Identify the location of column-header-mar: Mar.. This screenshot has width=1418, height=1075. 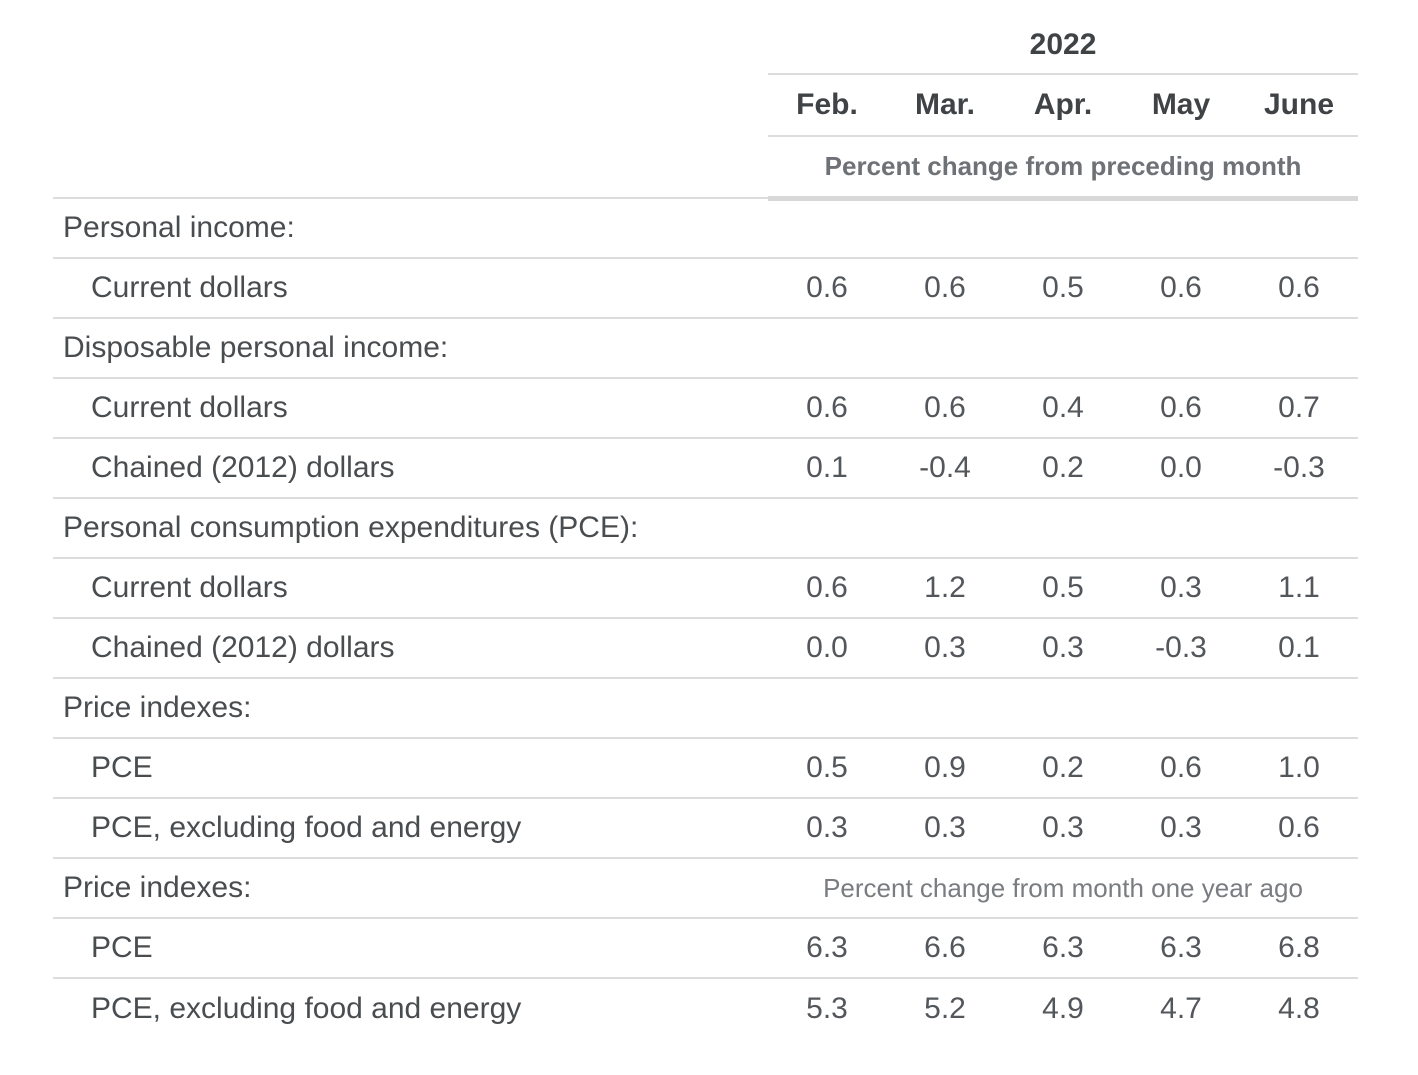
(945, 105).